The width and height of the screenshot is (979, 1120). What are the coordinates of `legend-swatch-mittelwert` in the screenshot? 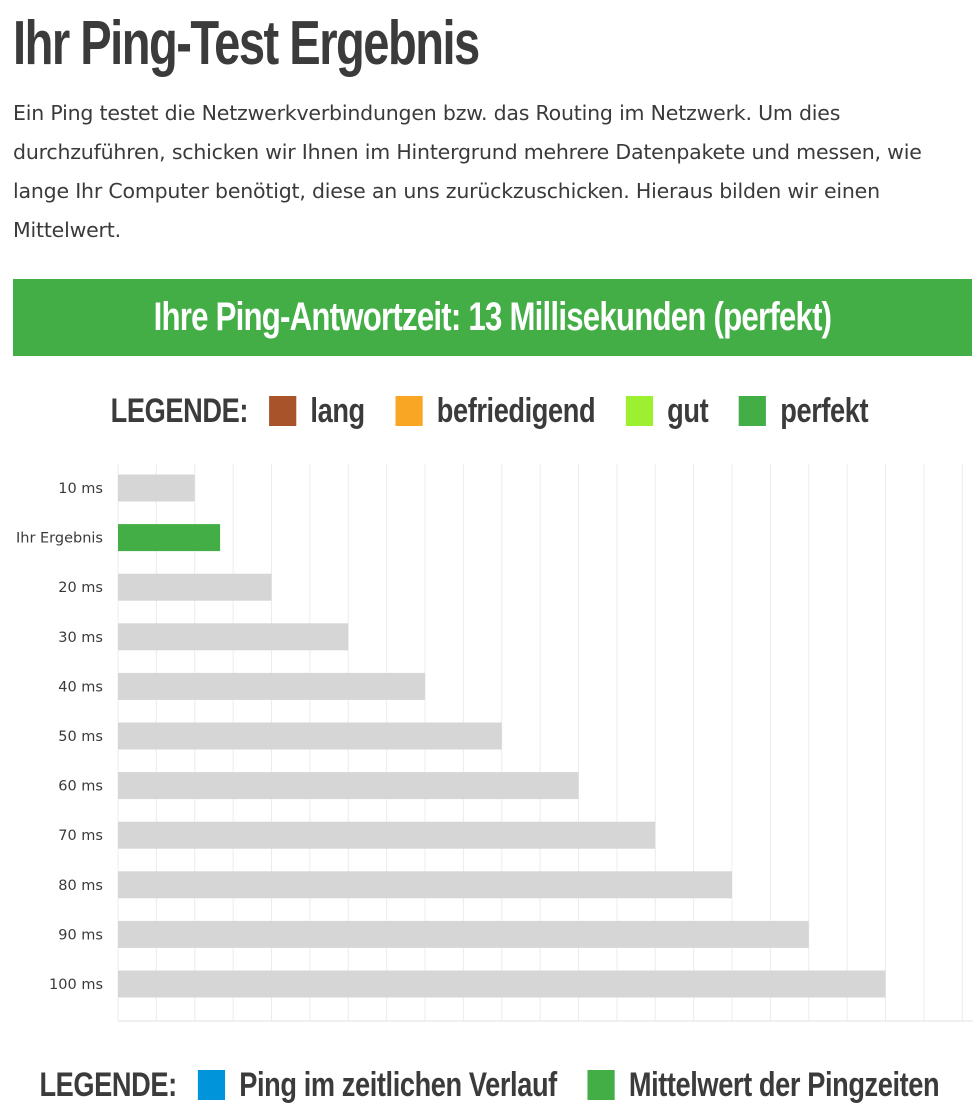 It's located at (601, 1085).